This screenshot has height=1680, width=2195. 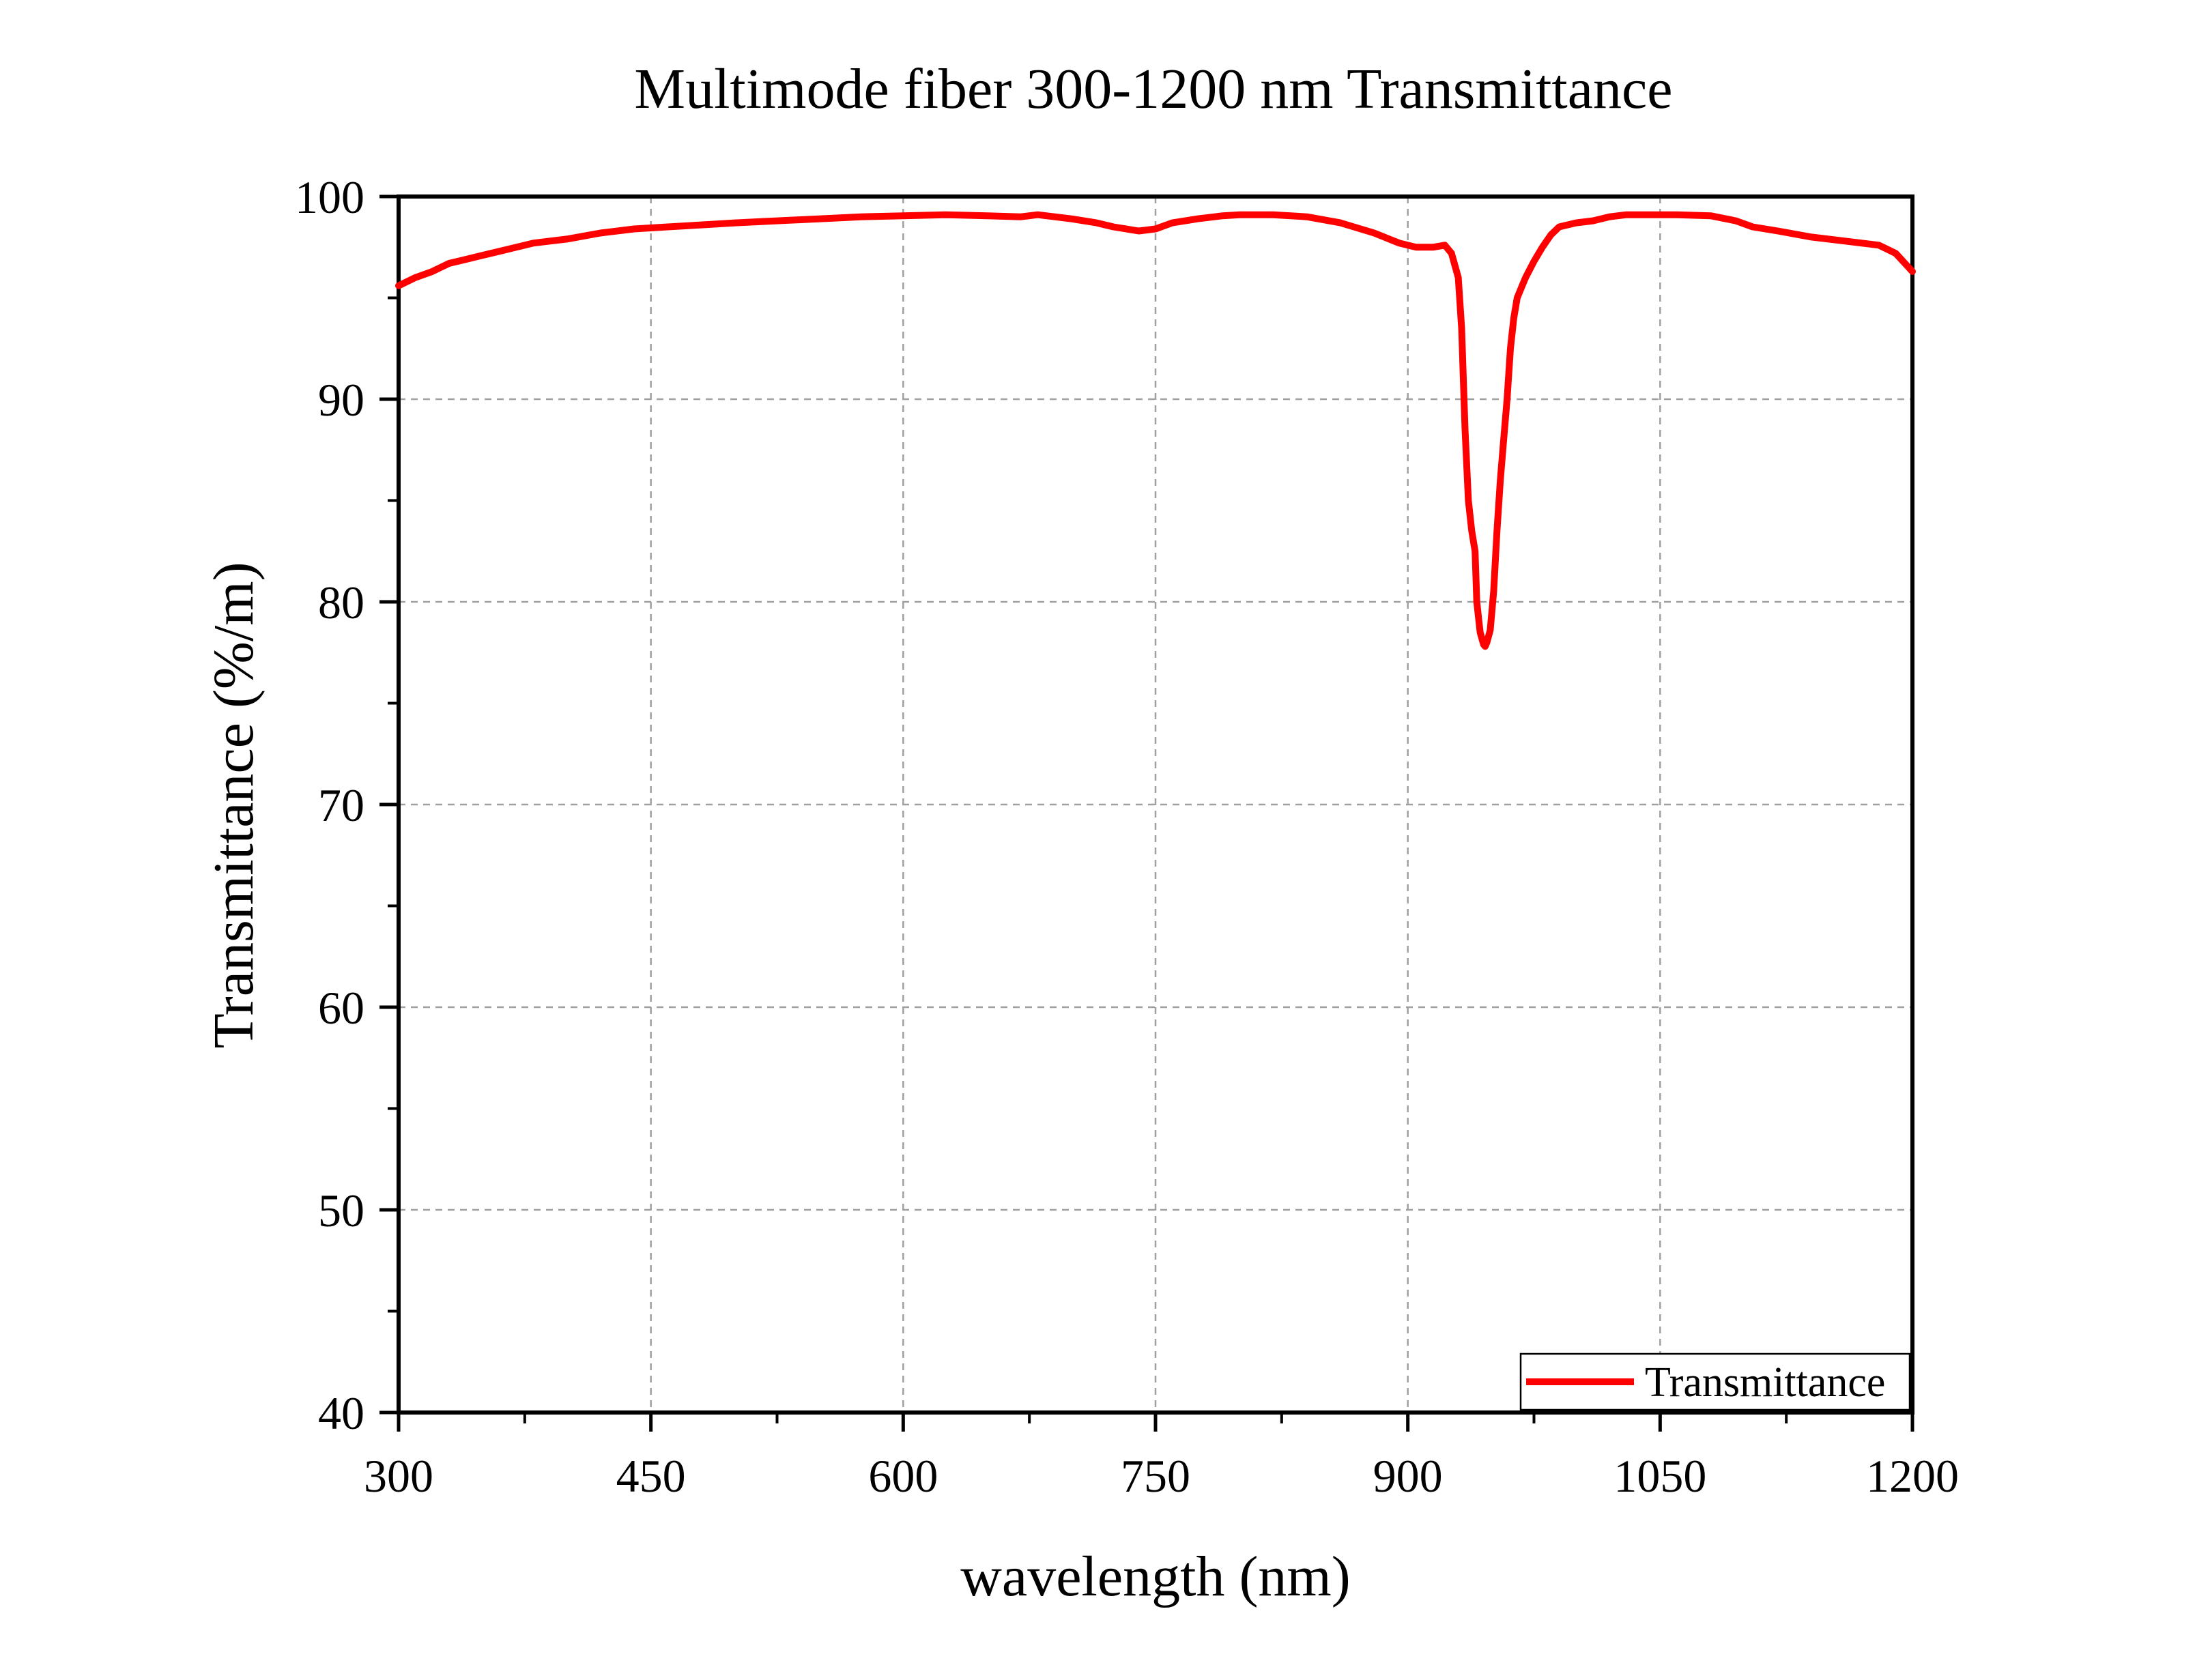 What do you see at coordinates (341, 805) in the screenshot?
I see `y-tick-label: 70` at bounding box center [341, 805].